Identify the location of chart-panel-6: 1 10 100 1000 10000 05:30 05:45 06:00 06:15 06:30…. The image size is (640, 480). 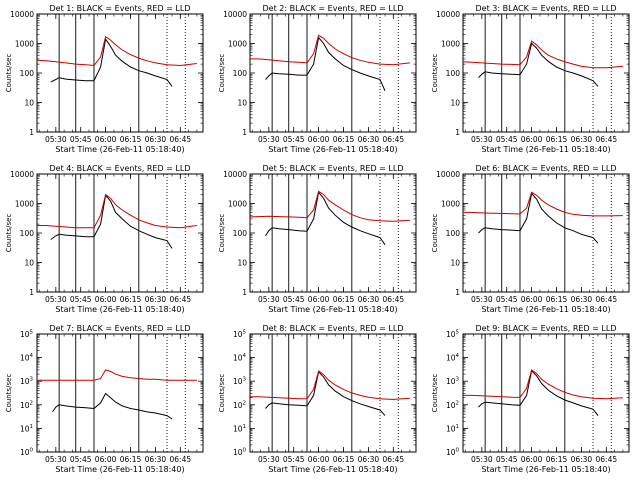
(530, 239).